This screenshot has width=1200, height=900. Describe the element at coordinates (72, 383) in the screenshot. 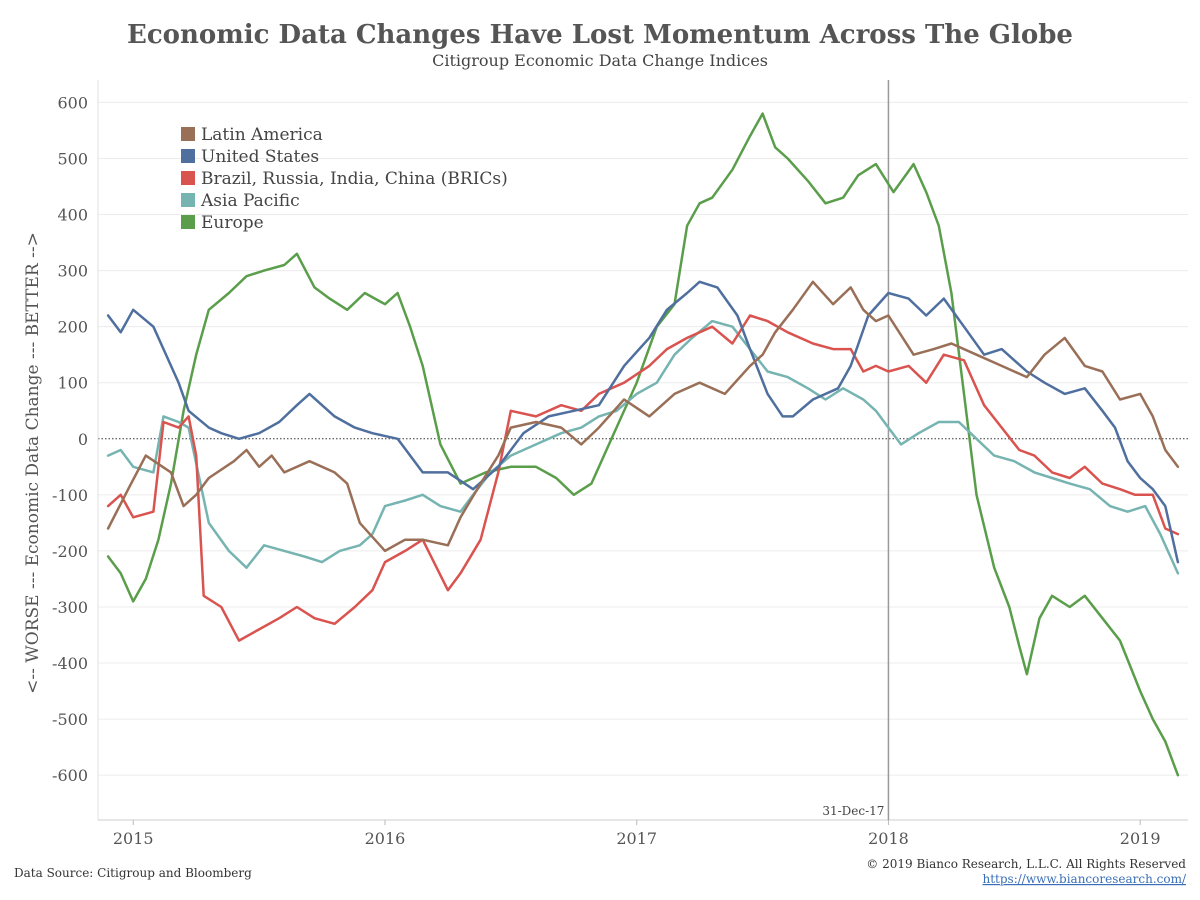

I see `y-tick-label: 100` at that location.